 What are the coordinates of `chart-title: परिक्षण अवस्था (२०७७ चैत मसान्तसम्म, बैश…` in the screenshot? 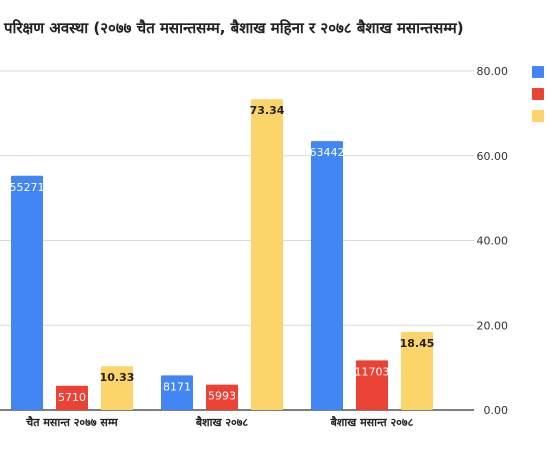 It's located at (234, 28).